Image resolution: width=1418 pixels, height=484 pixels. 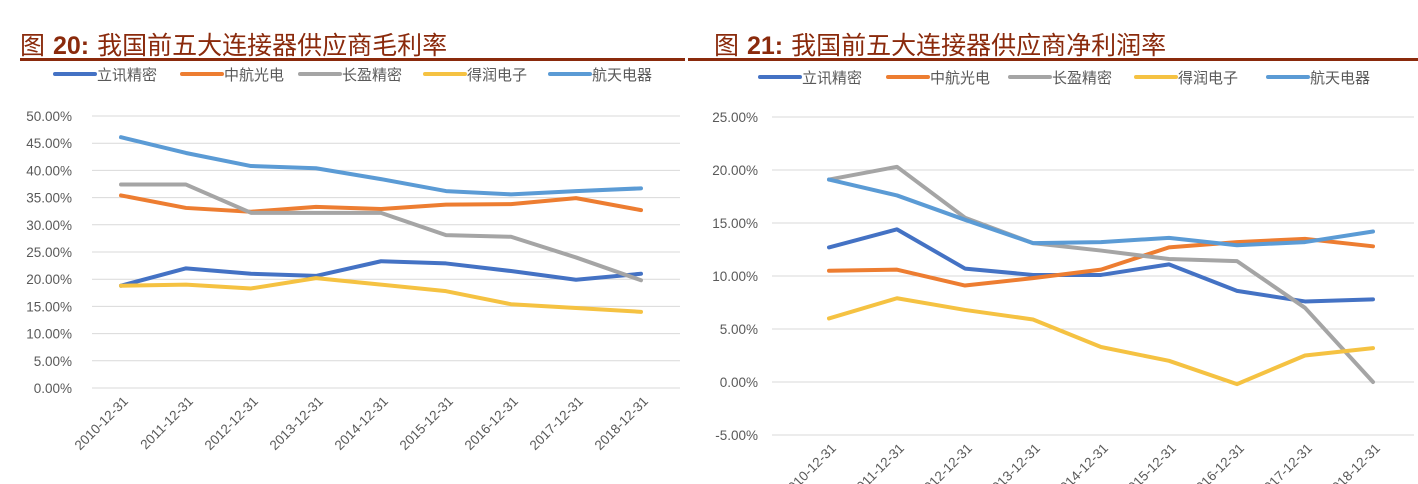 I want to click on y-tick-label: 45.00%, so click(x=49, y=143).